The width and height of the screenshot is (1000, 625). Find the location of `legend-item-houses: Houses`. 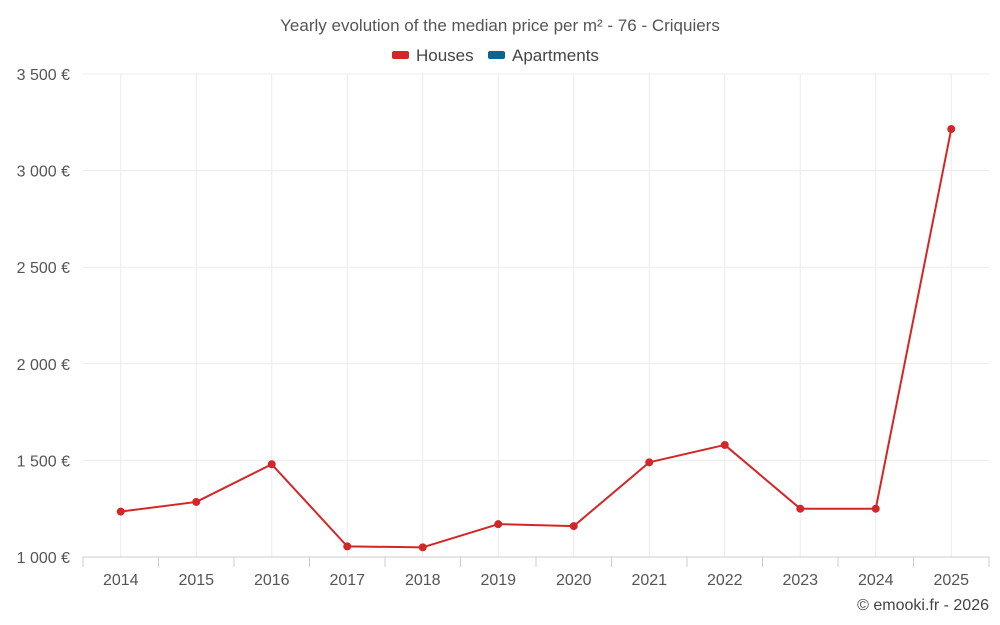

legend-item-houses: Houses is located at coordinates (433, 55).